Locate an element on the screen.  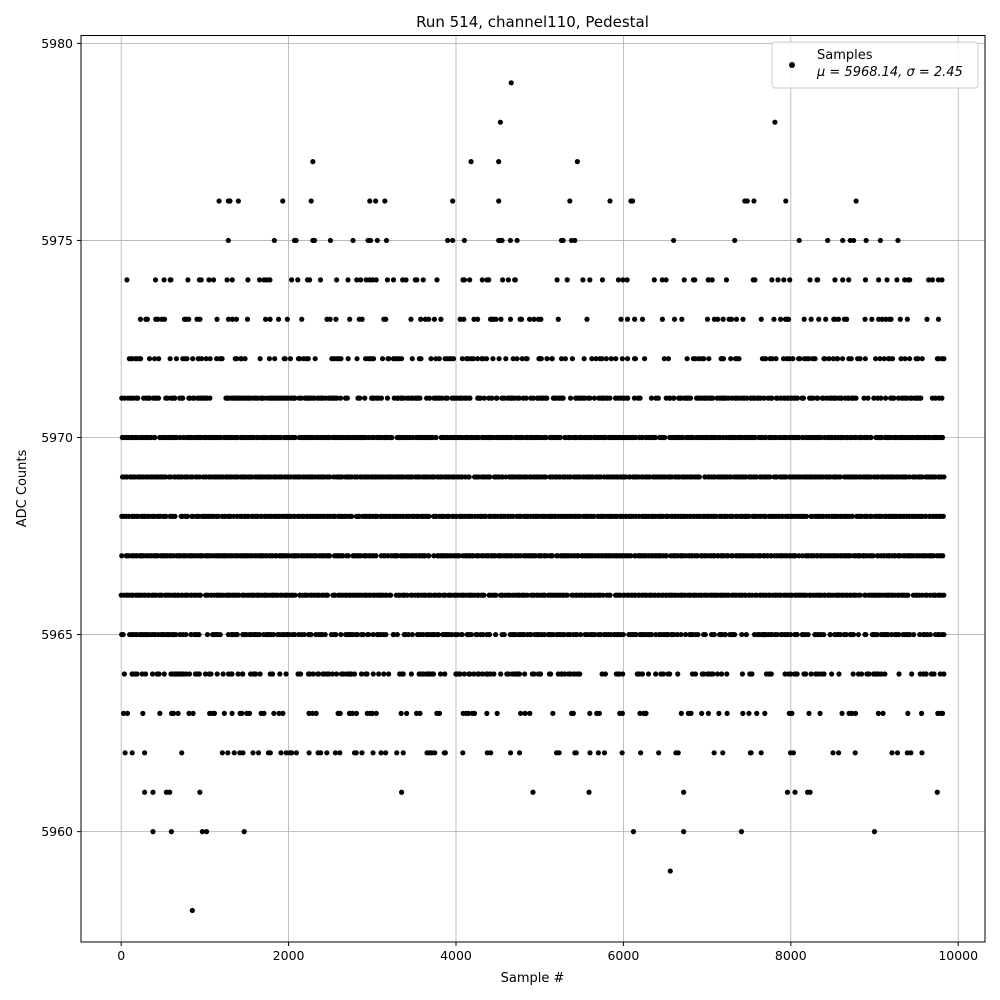
y-axis-label: ADC Counts is located at coordinates (22, 489).